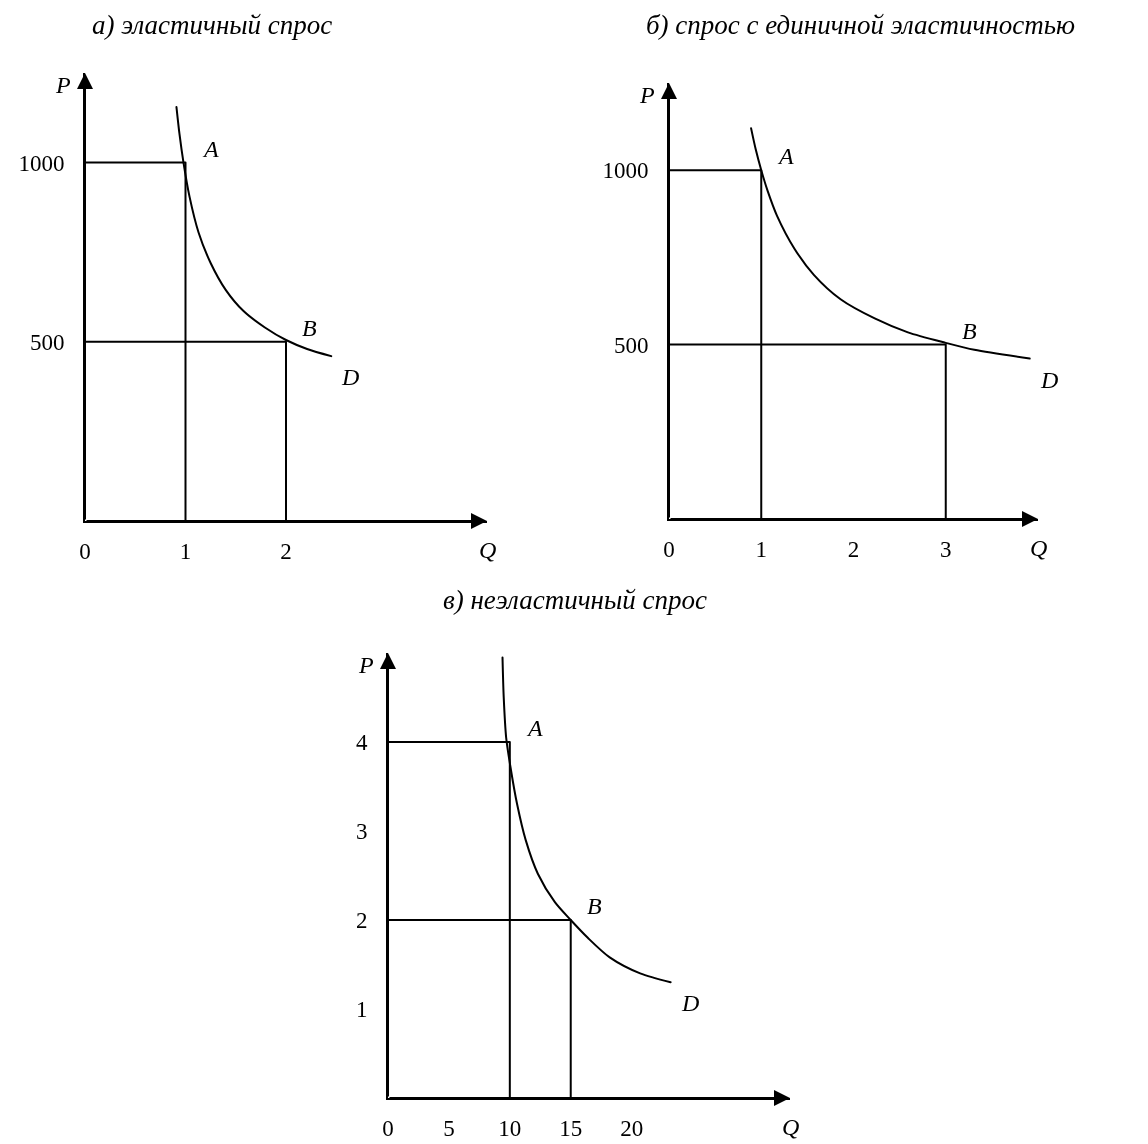 This screenshot has width=1148, height=1144. I want to click on y-tick-label: 2, so click(361, 921).